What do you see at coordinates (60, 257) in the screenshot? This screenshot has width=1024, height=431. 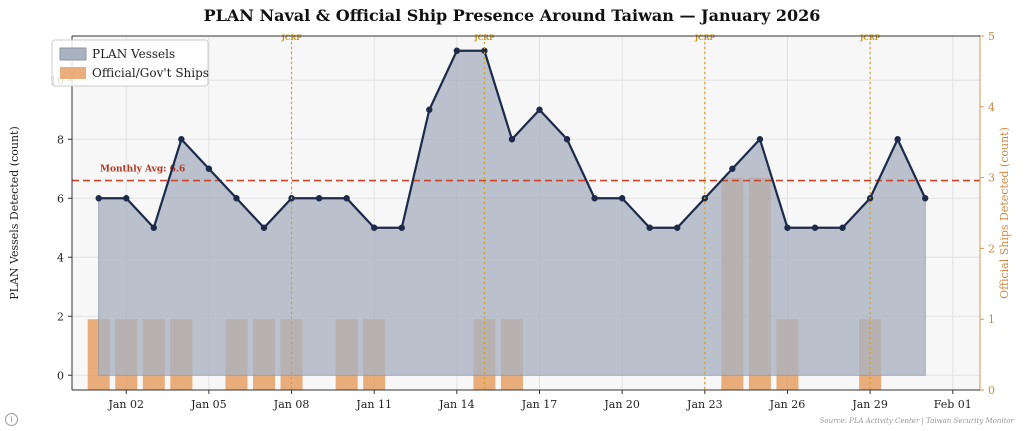 I see `y-tick-label: 4` at bounding box center [60, 257].